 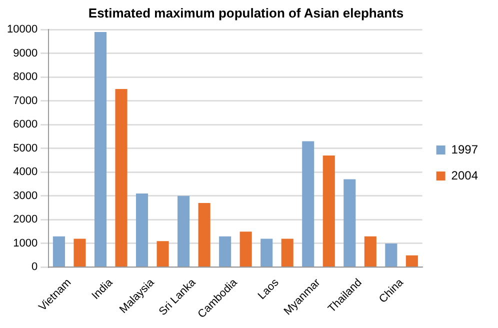 What do you see at coordinates (34, 267) in the screenshot?
I see `y-tick-label: 0` at bounding box center [34, 267].